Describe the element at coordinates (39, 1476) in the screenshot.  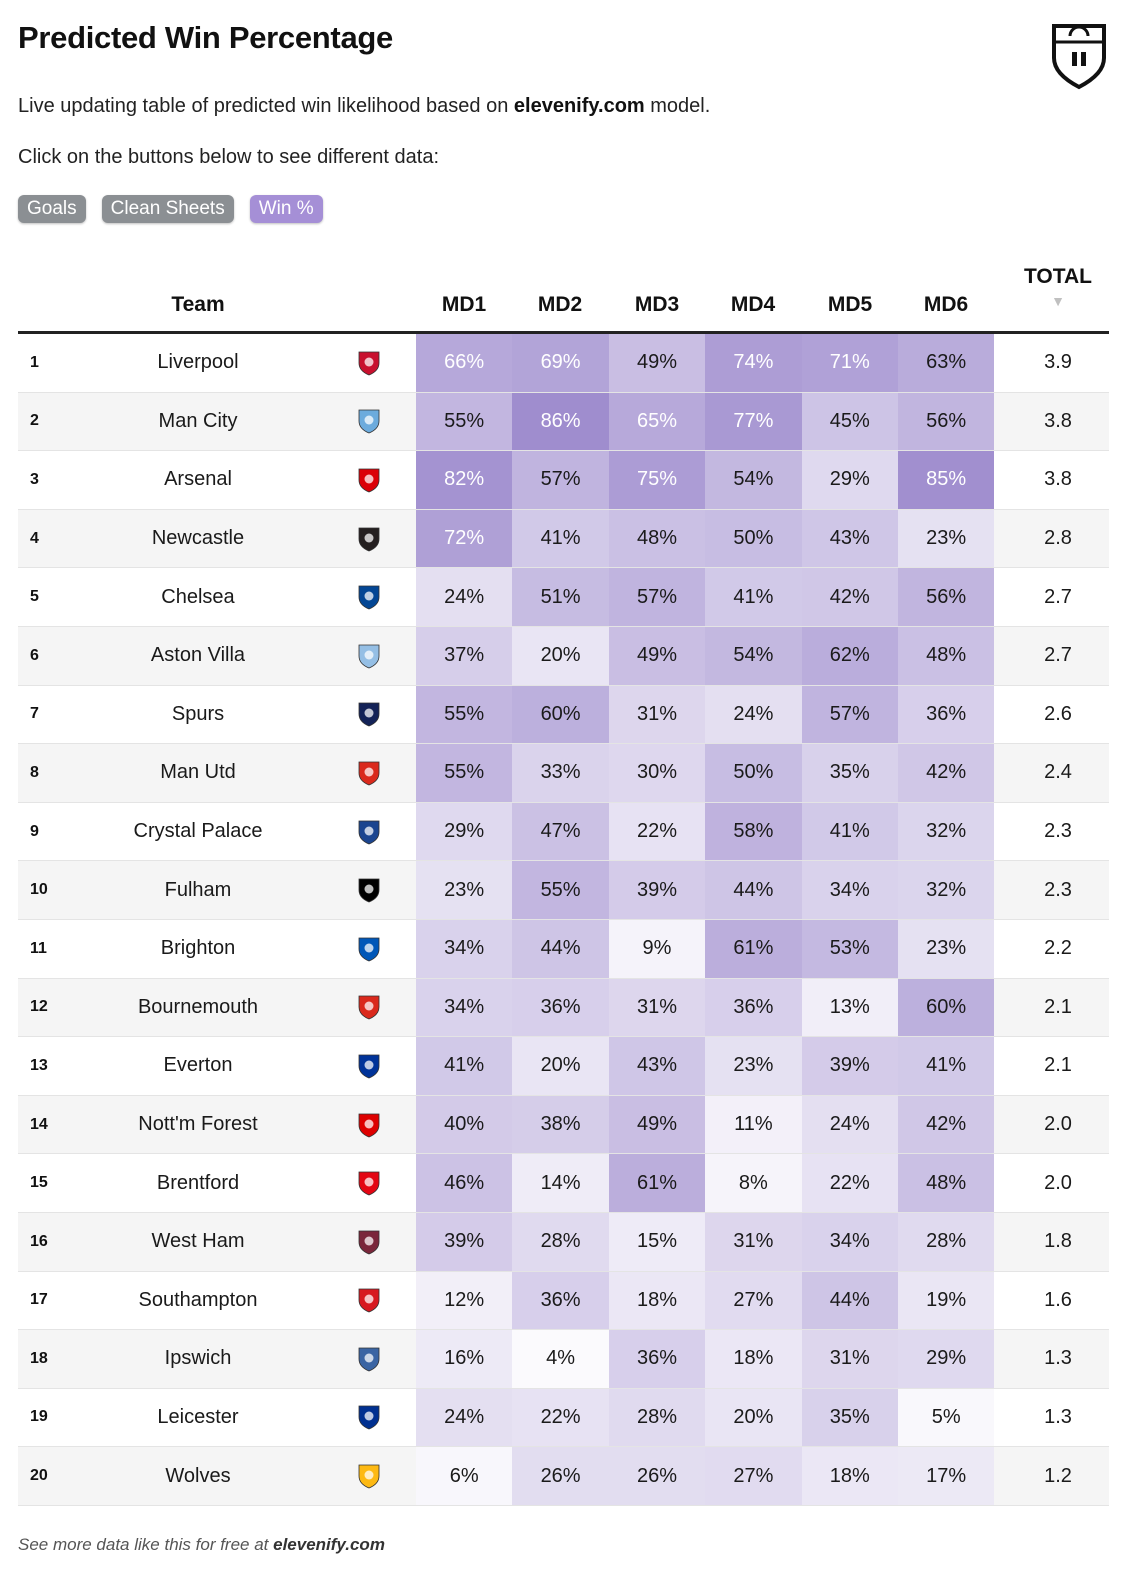
I see `rank-cell: 20` at that location.